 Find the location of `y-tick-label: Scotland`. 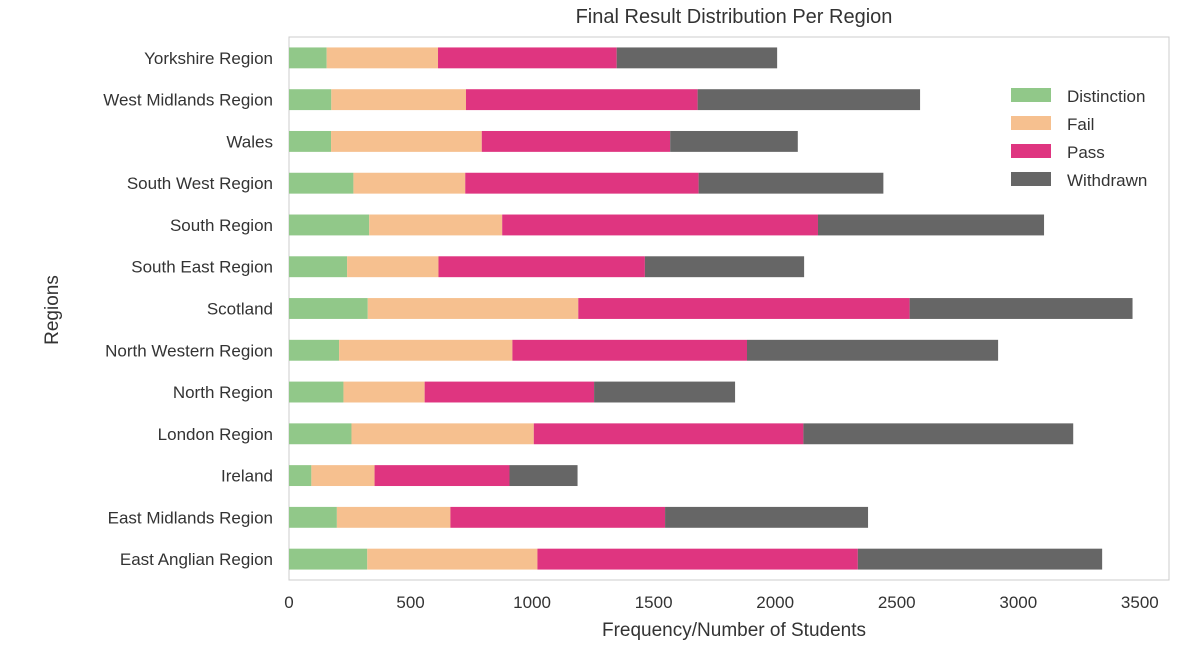

y-tick-label: Scotland is located at coordinates (240, 309).